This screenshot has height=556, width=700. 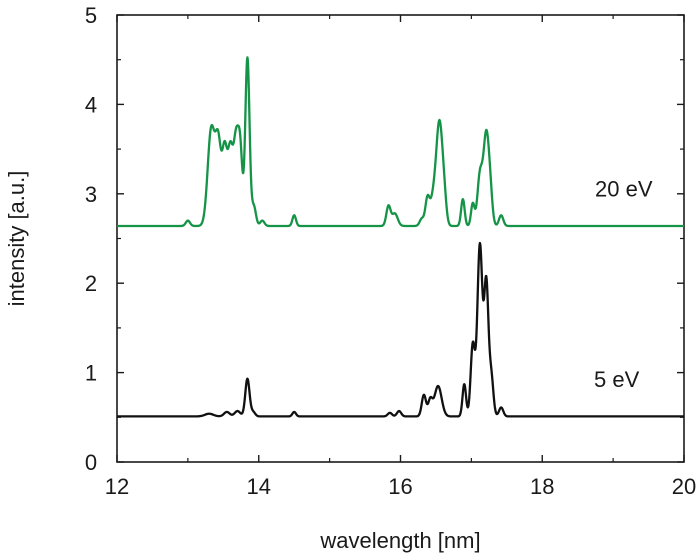 I want to click on x-tick-label: 20, so click(x=684, y=486).